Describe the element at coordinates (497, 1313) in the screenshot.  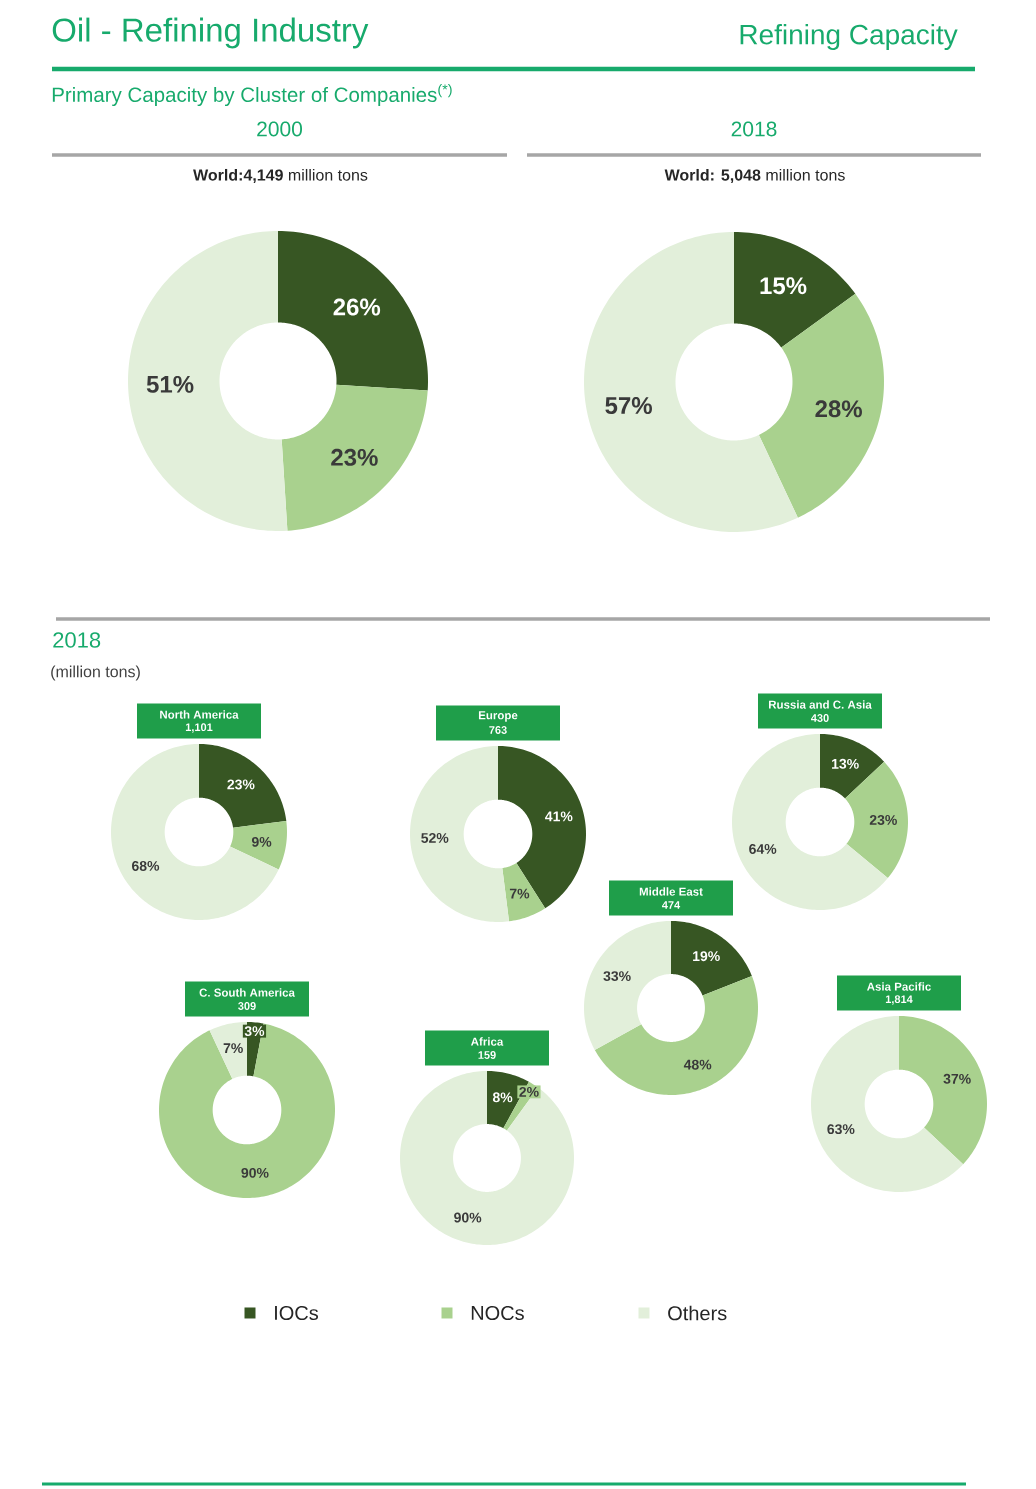
I see `legend-label: NOCs` at that location.